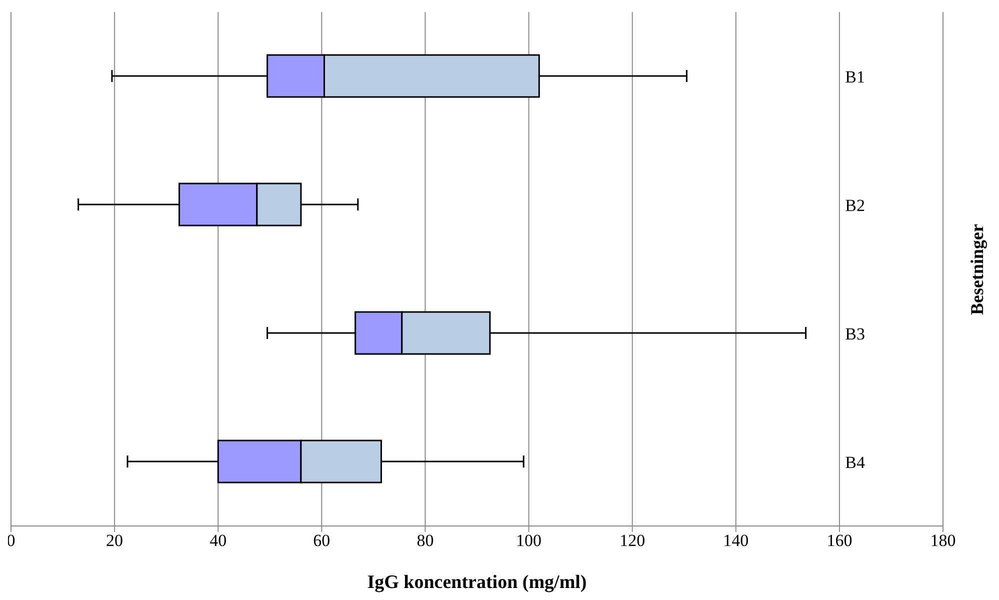 This screenshot has height=600, width=999. Describe the element at coordinates (855, 76) in the screenshot. I see `y-tick-label: B1` at that location.